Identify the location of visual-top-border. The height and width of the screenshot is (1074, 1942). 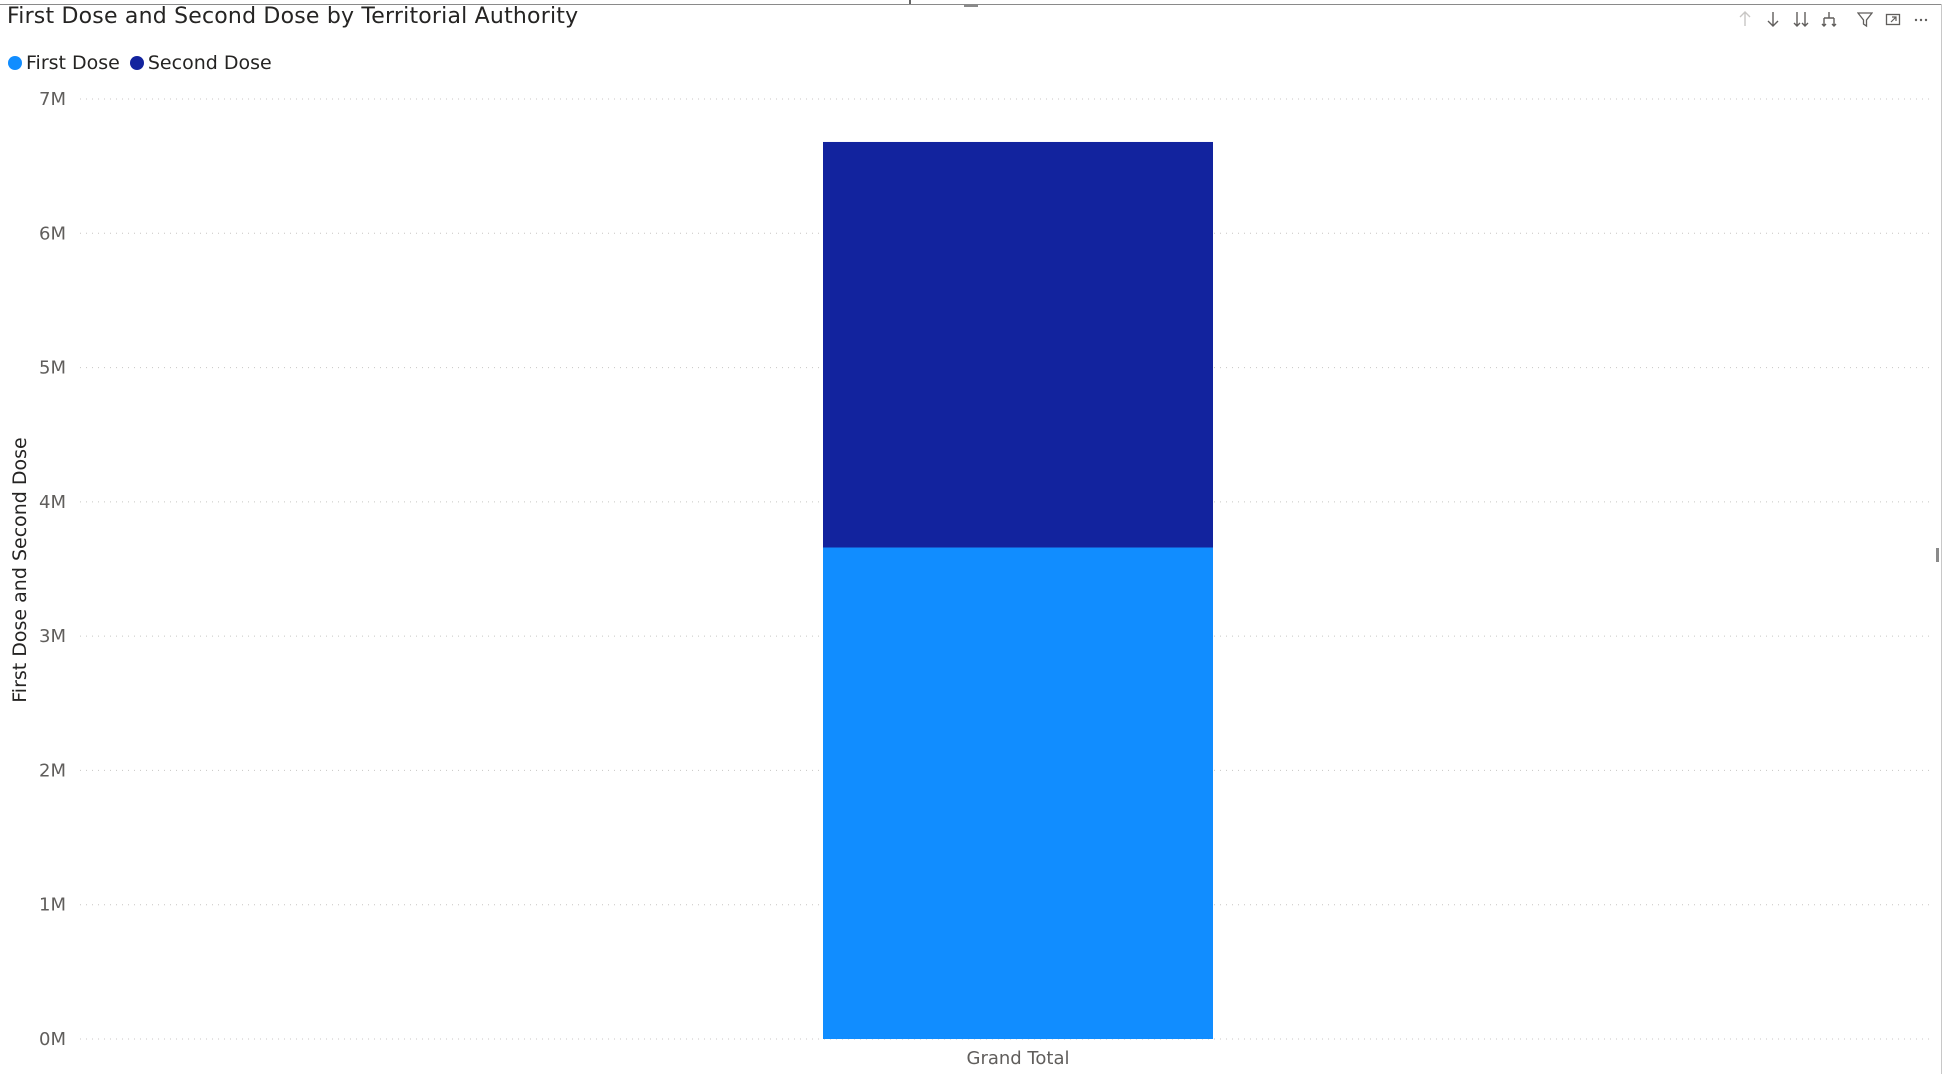
(971, 4).